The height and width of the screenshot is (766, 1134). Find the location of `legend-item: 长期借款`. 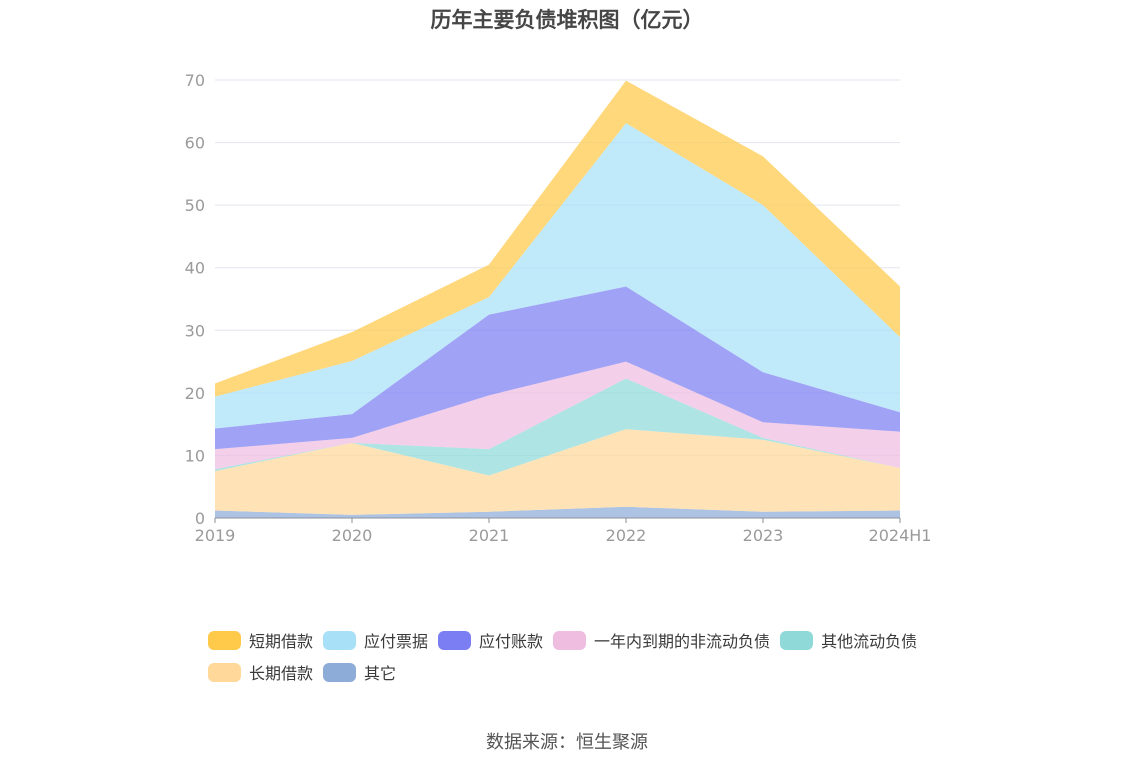

legend-item: 长期借款 is located at coordinates (261, 672).